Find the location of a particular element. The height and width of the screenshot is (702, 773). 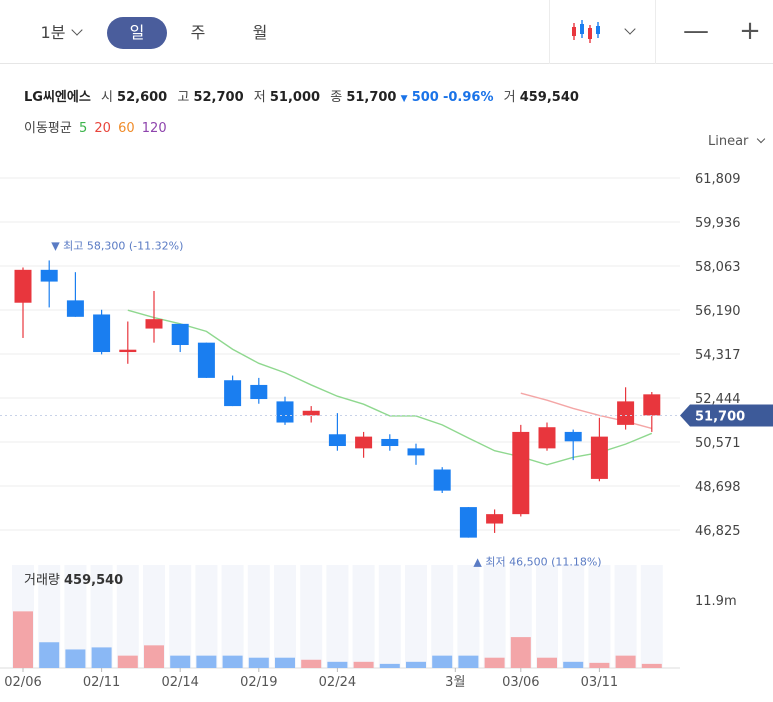

scale-label: Linear is located at coordinates (728, 141).